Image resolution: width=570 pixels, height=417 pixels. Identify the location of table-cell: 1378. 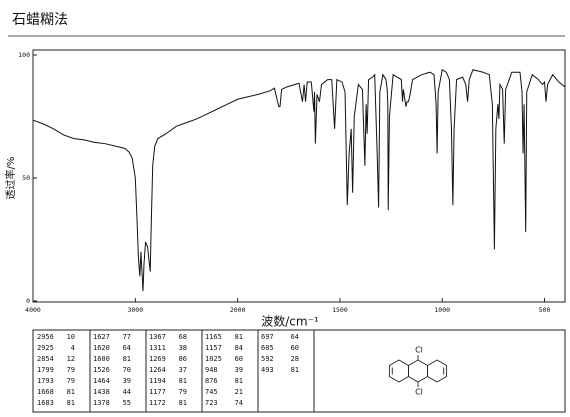
(101, 403).